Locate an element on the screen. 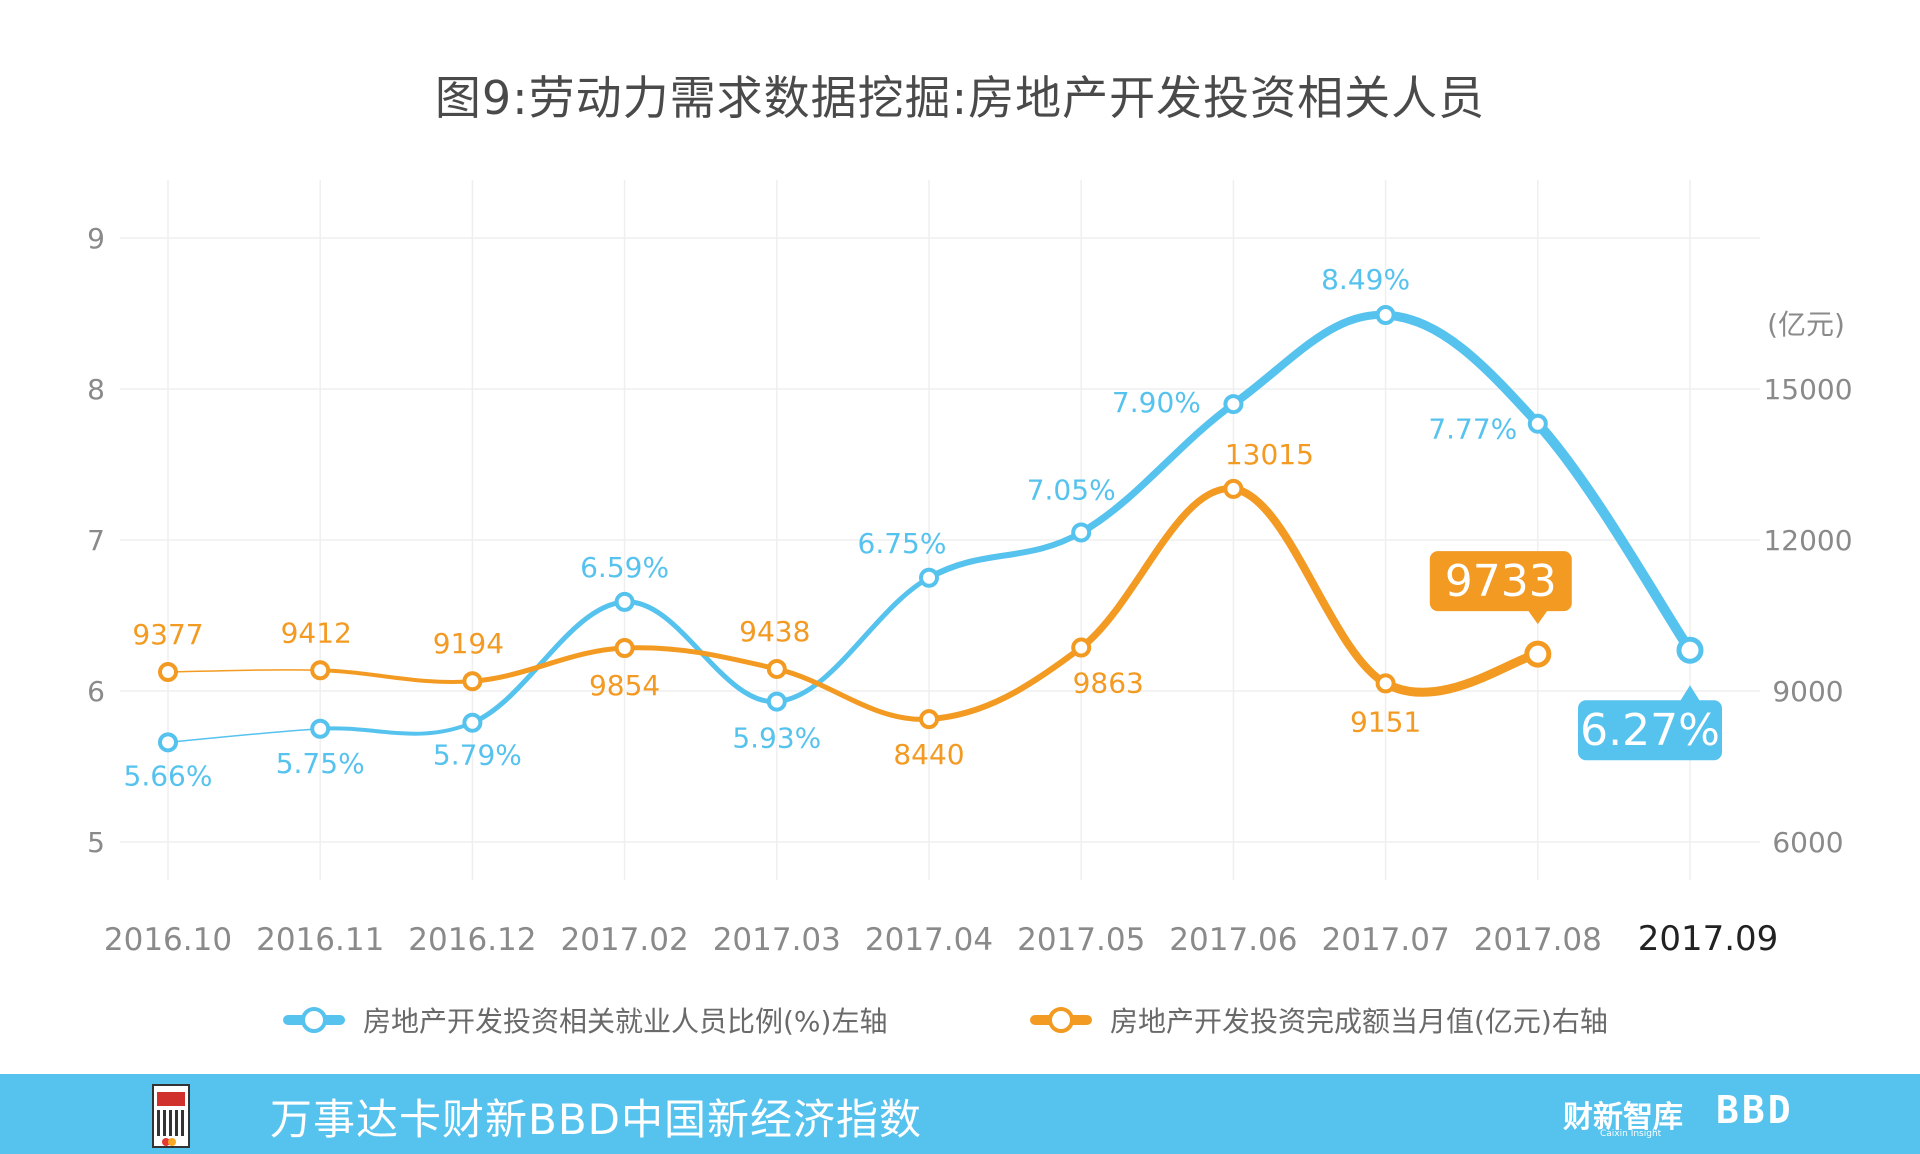 The height and width of the screenshot is (1154, 1920). caixin-insight-logo: 财新智库 is located at coordinates (1623, 1117).